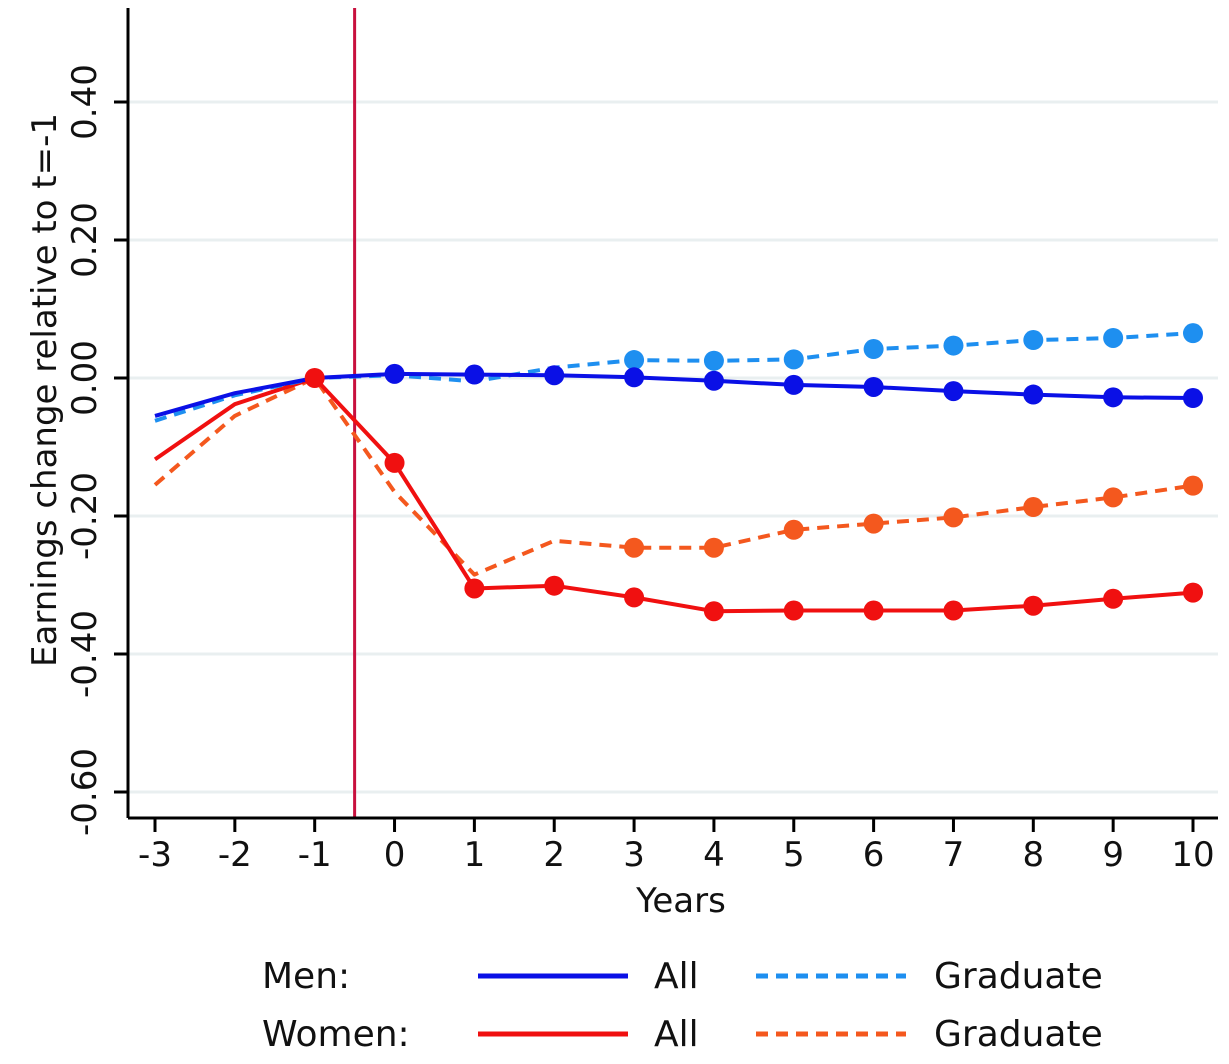 The width and height of the screenshot is (1229, 1064). What do you see at coordinates (554, 855) in the screenshot?
I see `x-tick-label: 2` at bounding box center [554, 855].